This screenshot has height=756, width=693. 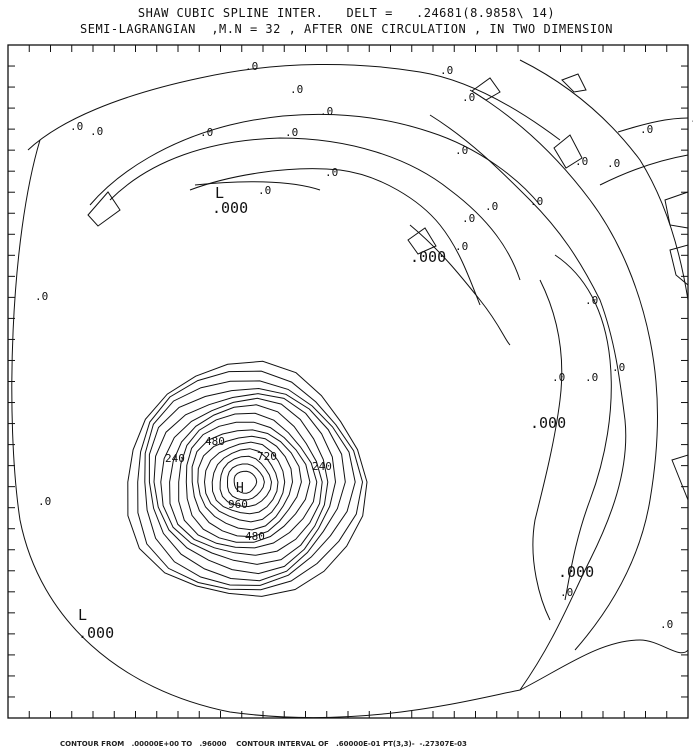 I want to click on extremum-label: H, so click(x=240, y=488).